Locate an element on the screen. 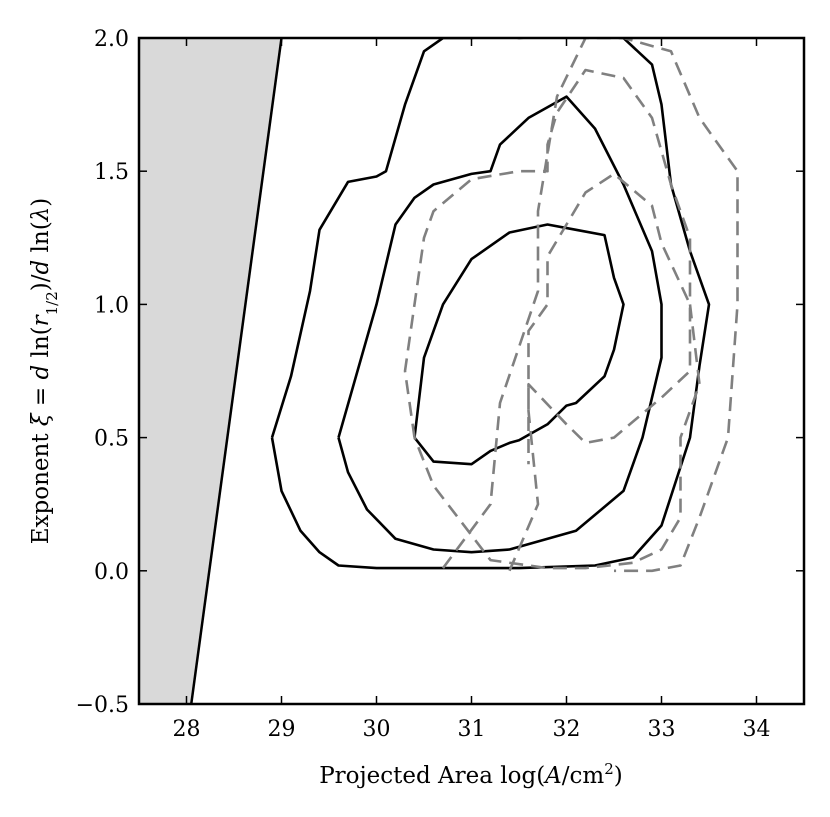 The width and height of the screenshot is (830, 817). x-axis-label: Projected Area log(A/cm2) is located at coordinates (471, 774).